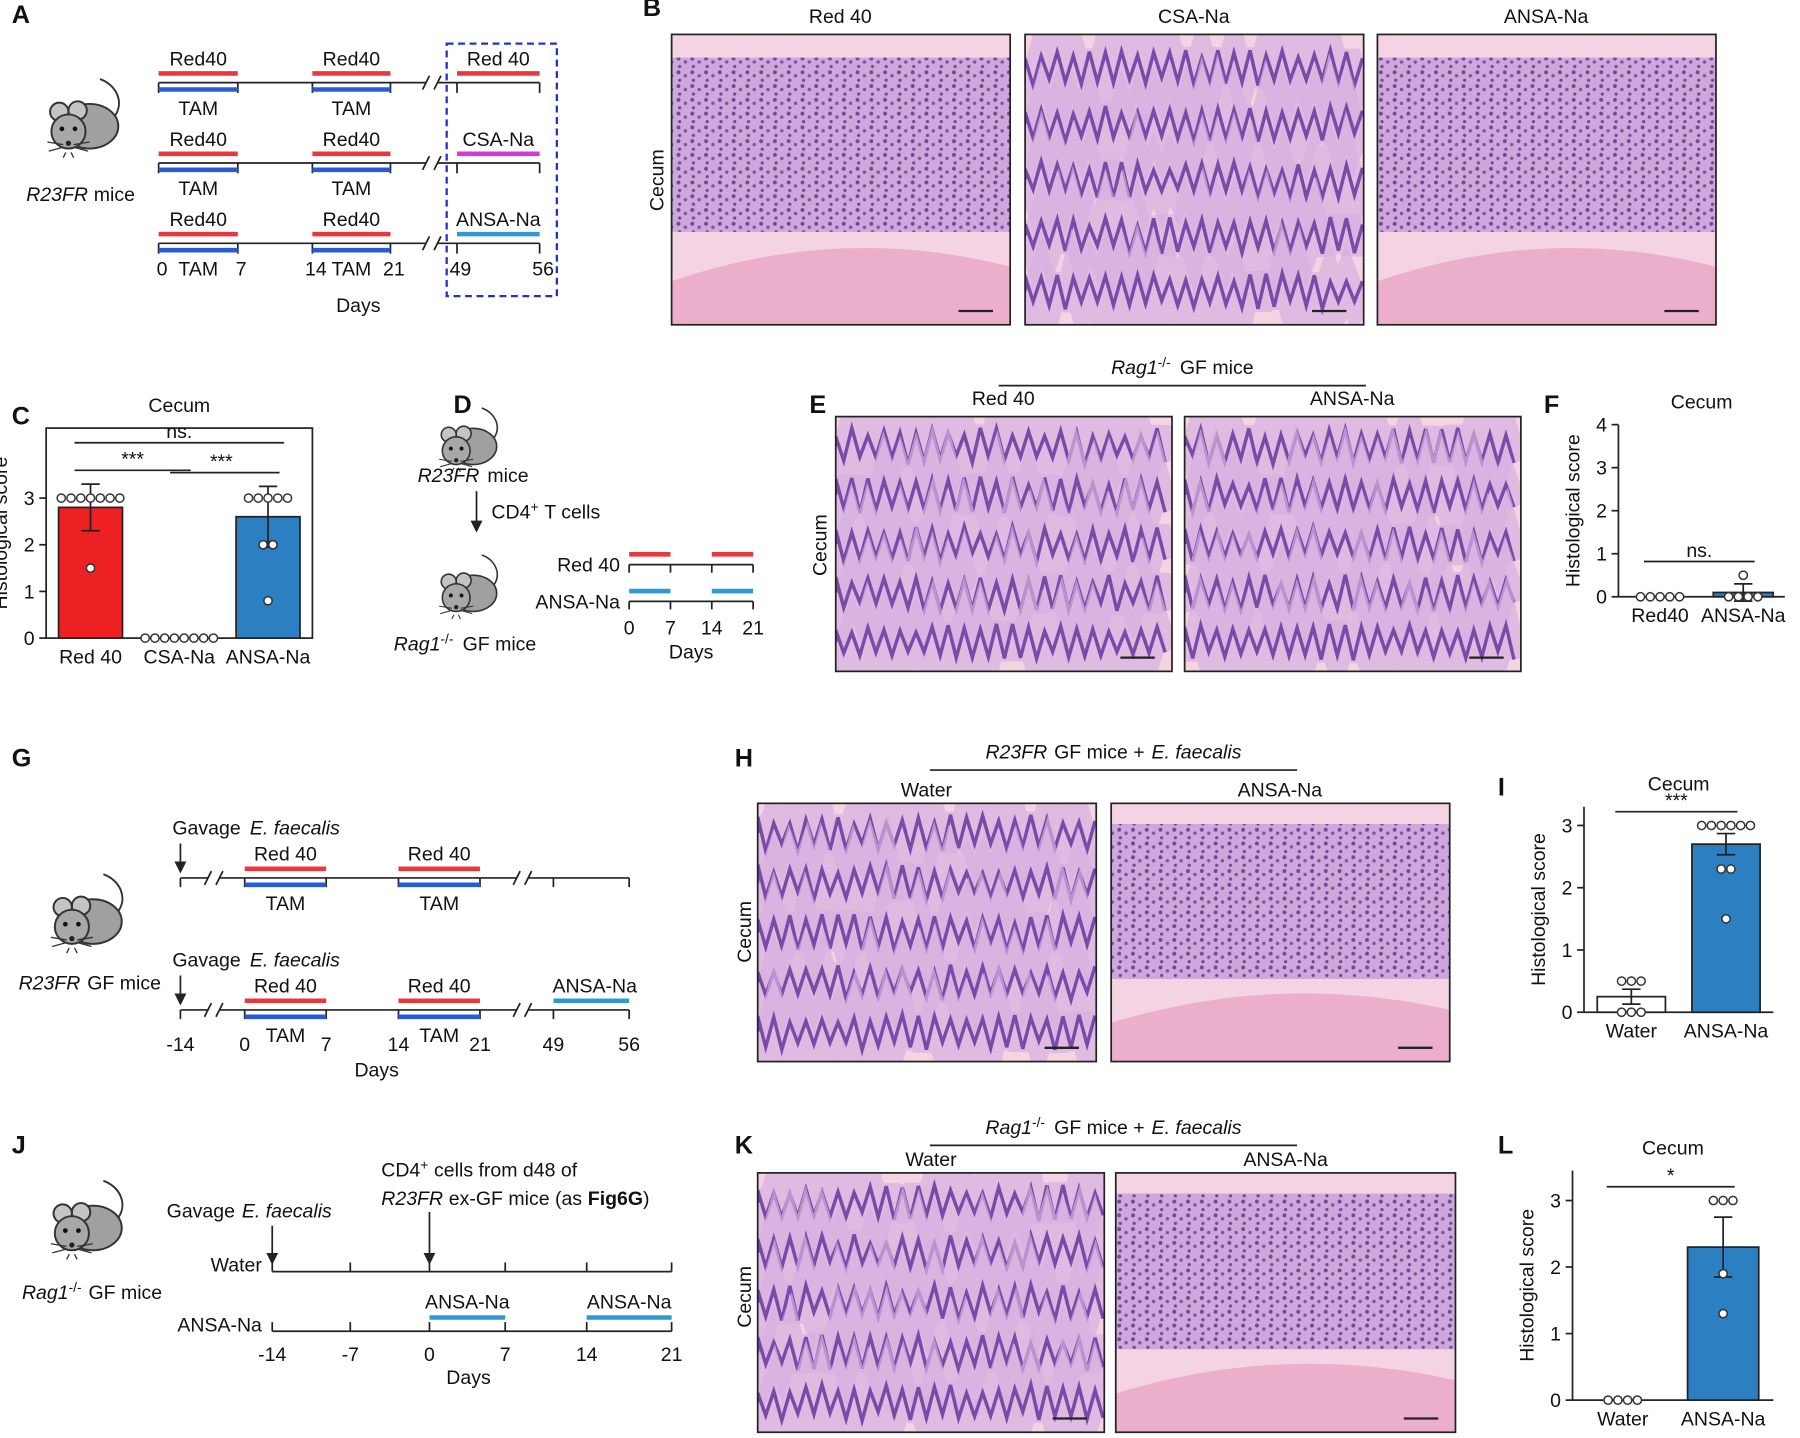  What do you see at coordinates (83, 118) in the screenshot?
I see `mouse-icon` at bounding box center [83, 118].